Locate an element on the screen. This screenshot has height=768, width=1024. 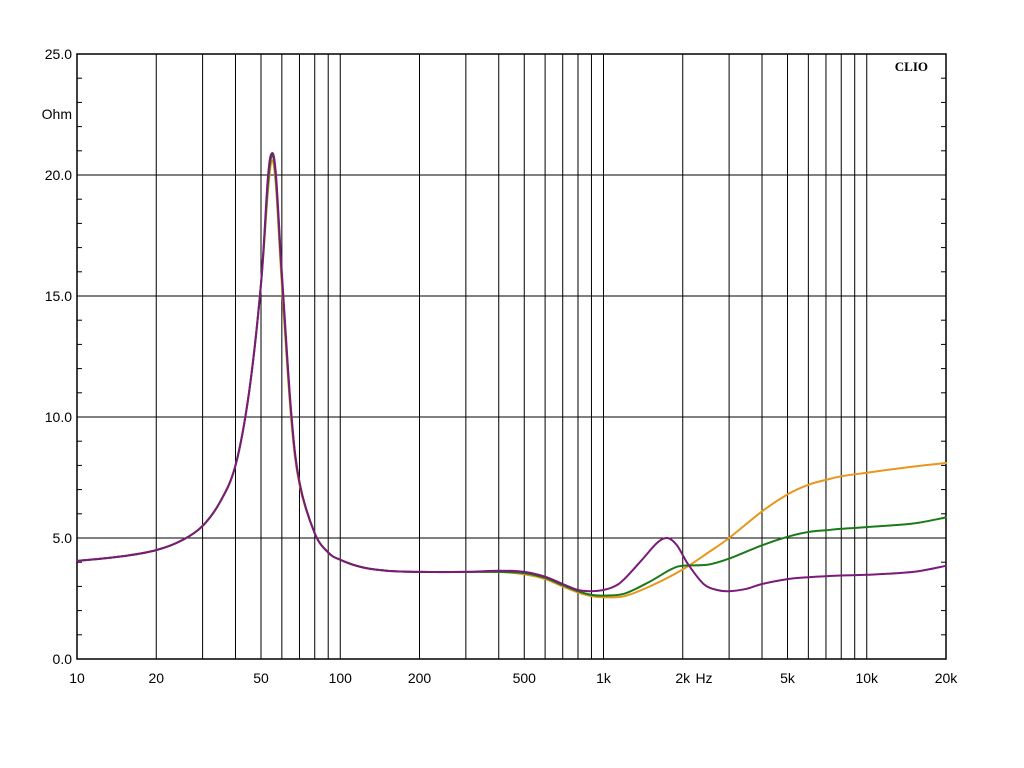
x-tick-label: 2k is located at coordinates (683, 678).